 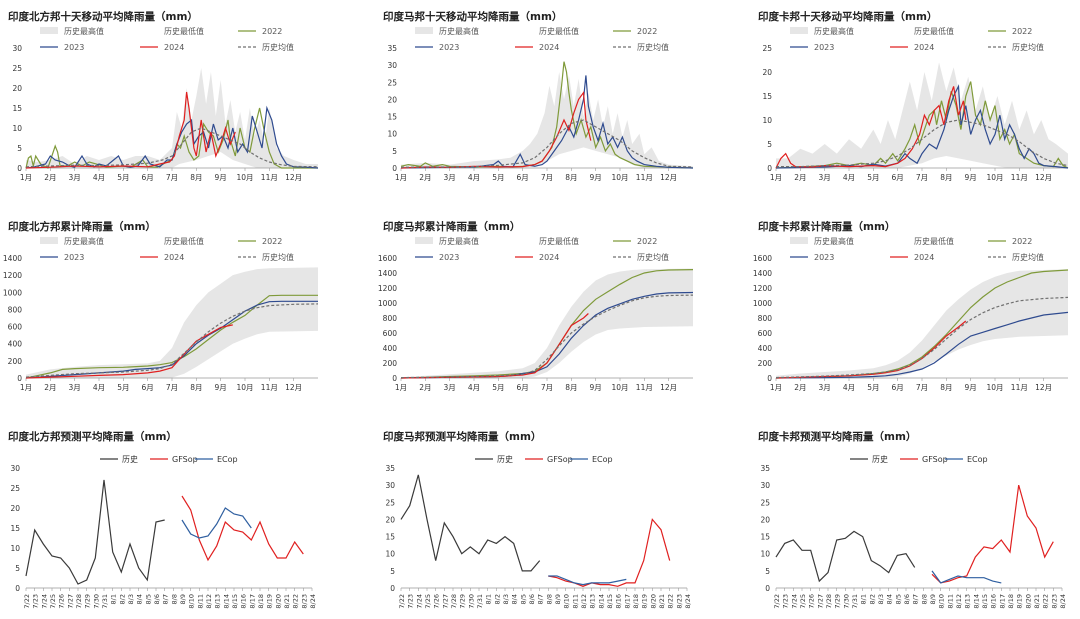 What do you see at coordinates (890, 599) in the screenshot?
I see `x-tick-label: 8/4` at bounding box center [890, 599].